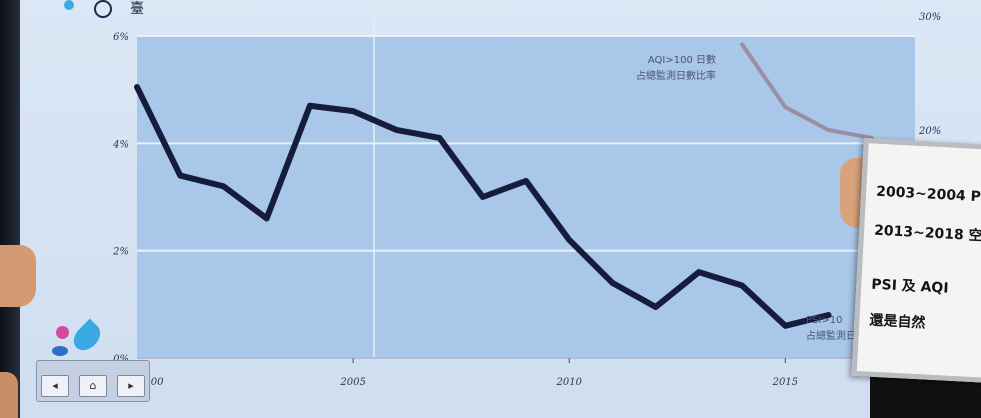  What do you see at coordinates (120, 144) in the screenshot?
I see `left-tick-label: 4%` at bounding box center [120, 144].